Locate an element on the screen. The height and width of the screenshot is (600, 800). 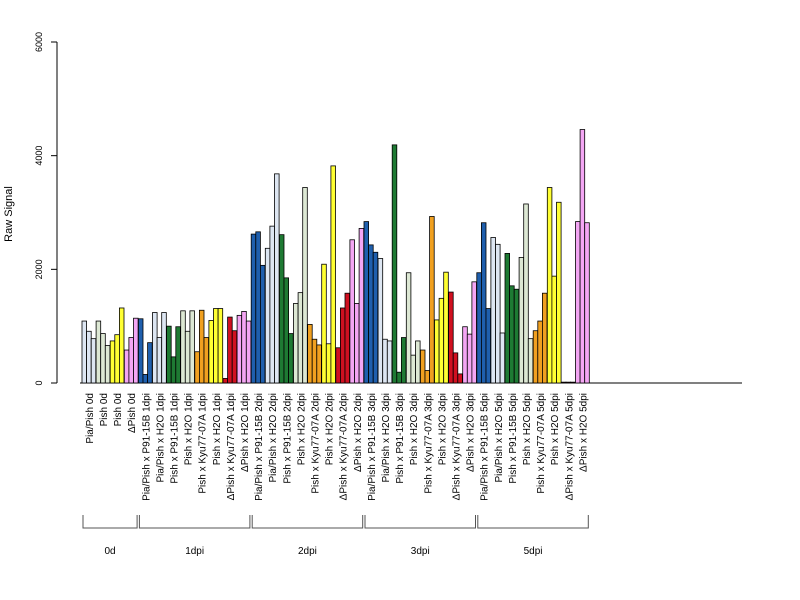
x-tick-label: Pish x H2O 2dpi is located at coordinates (330, 429).